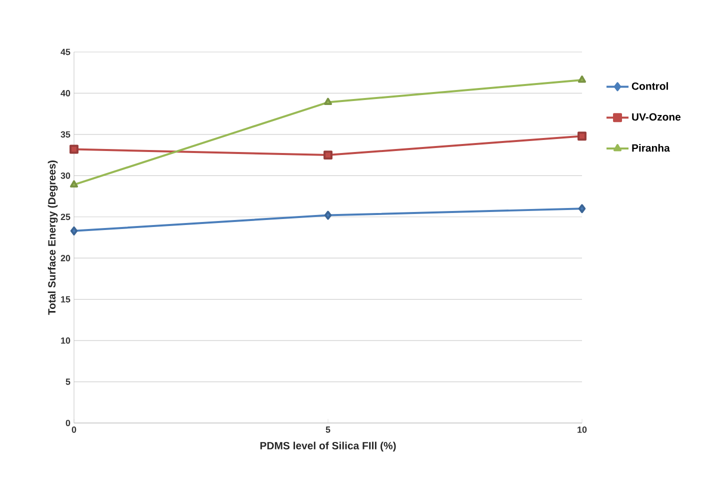 The width and height of the screenshot is (702, 483). Describe the element at coordinates (65, 340) in the screenshot. I see `y-tick-label: 10` at that location.